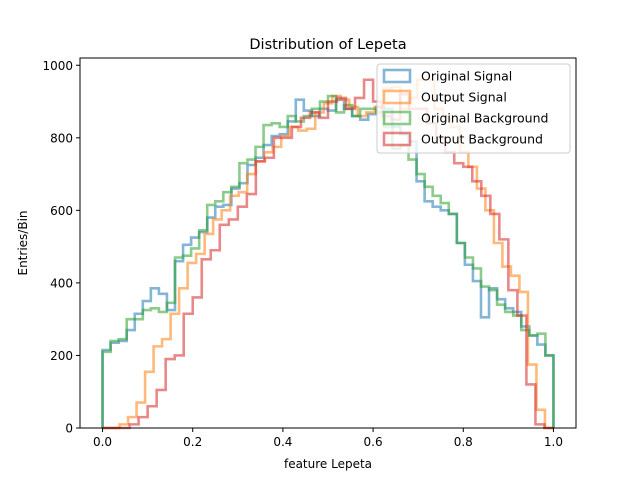  I want to click on legend-label: Original Signal, so click(466, 76).